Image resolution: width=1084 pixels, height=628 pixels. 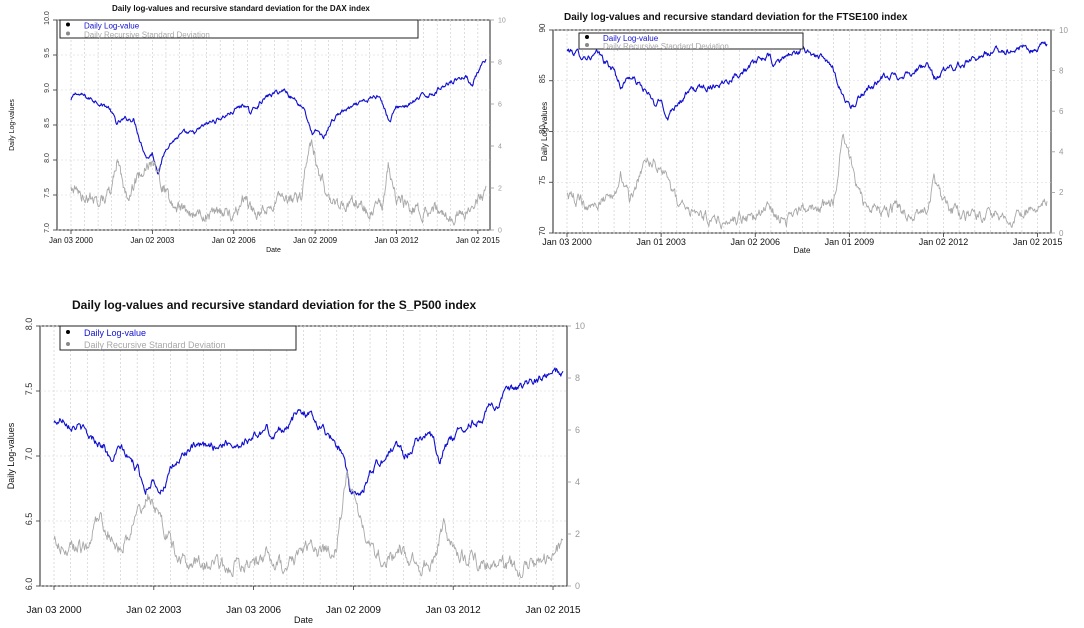 I want to click on y-tick-label: 70, so click(x=542, y=230).